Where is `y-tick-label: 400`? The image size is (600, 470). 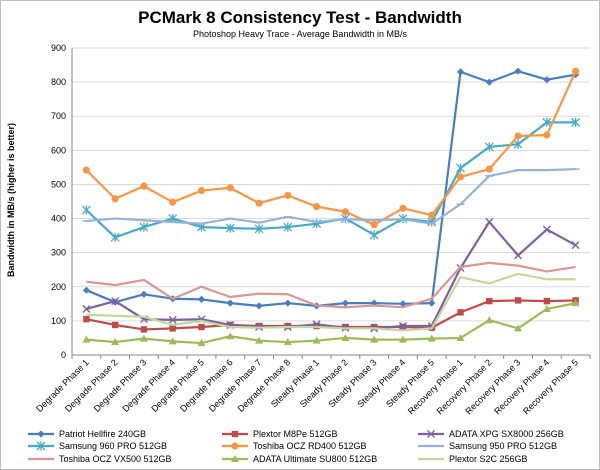
y-tick-label: 400 is located at coordinates (58, 219).